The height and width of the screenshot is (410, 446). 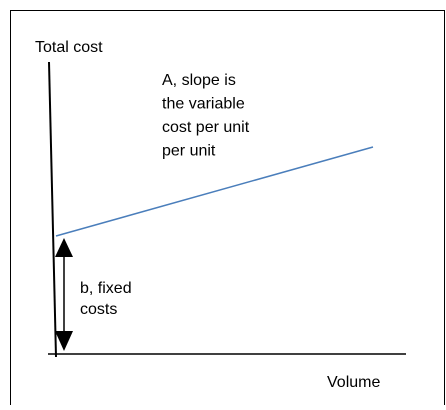 I want to click on intercept-note: b, fixed costs, so click(x=106, y=299).